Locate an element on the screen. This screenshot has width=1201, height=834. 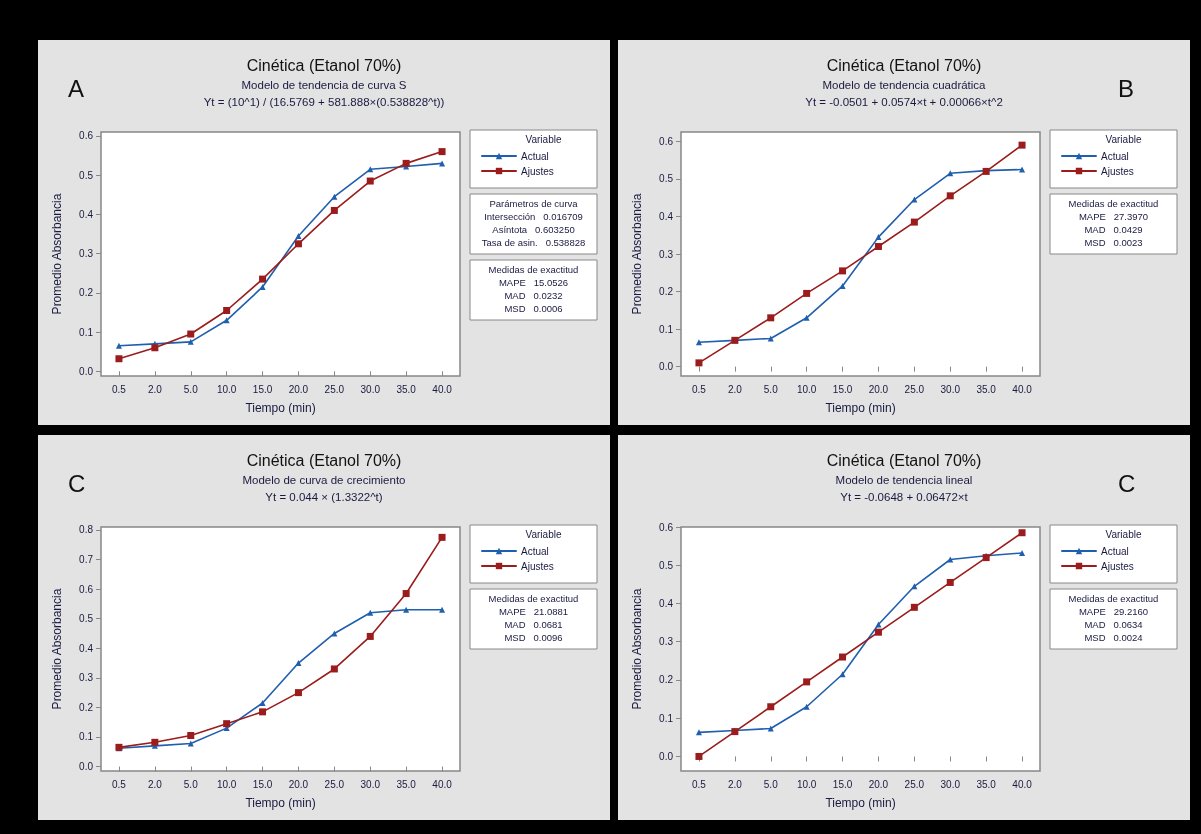
chart-subtitle: Modelo de tendencia de curva S Yt = (10^1) / (16.5769 + 581.888×(0.538828^t)) is located at coordinates (324, 93).